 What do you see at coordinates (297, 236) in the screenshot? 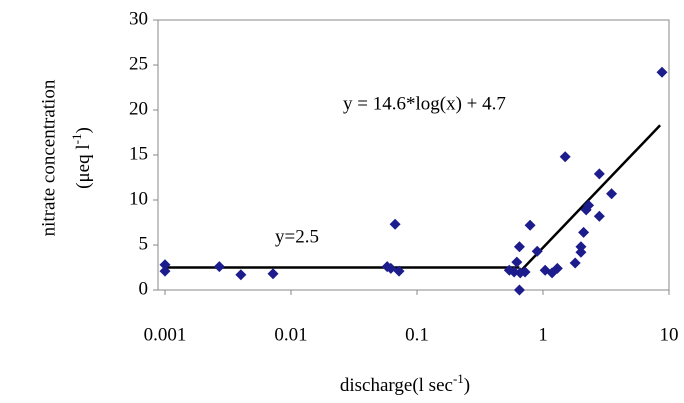
I see `annotation: y=2.5` at bounding box center [297, 236].